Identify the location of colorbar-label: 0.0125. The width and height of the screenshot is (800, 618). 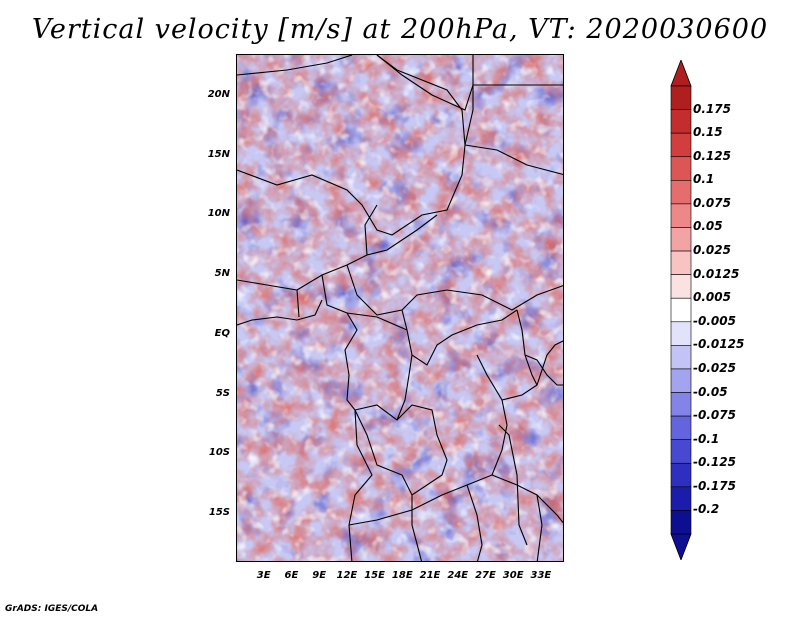
(716, 273).